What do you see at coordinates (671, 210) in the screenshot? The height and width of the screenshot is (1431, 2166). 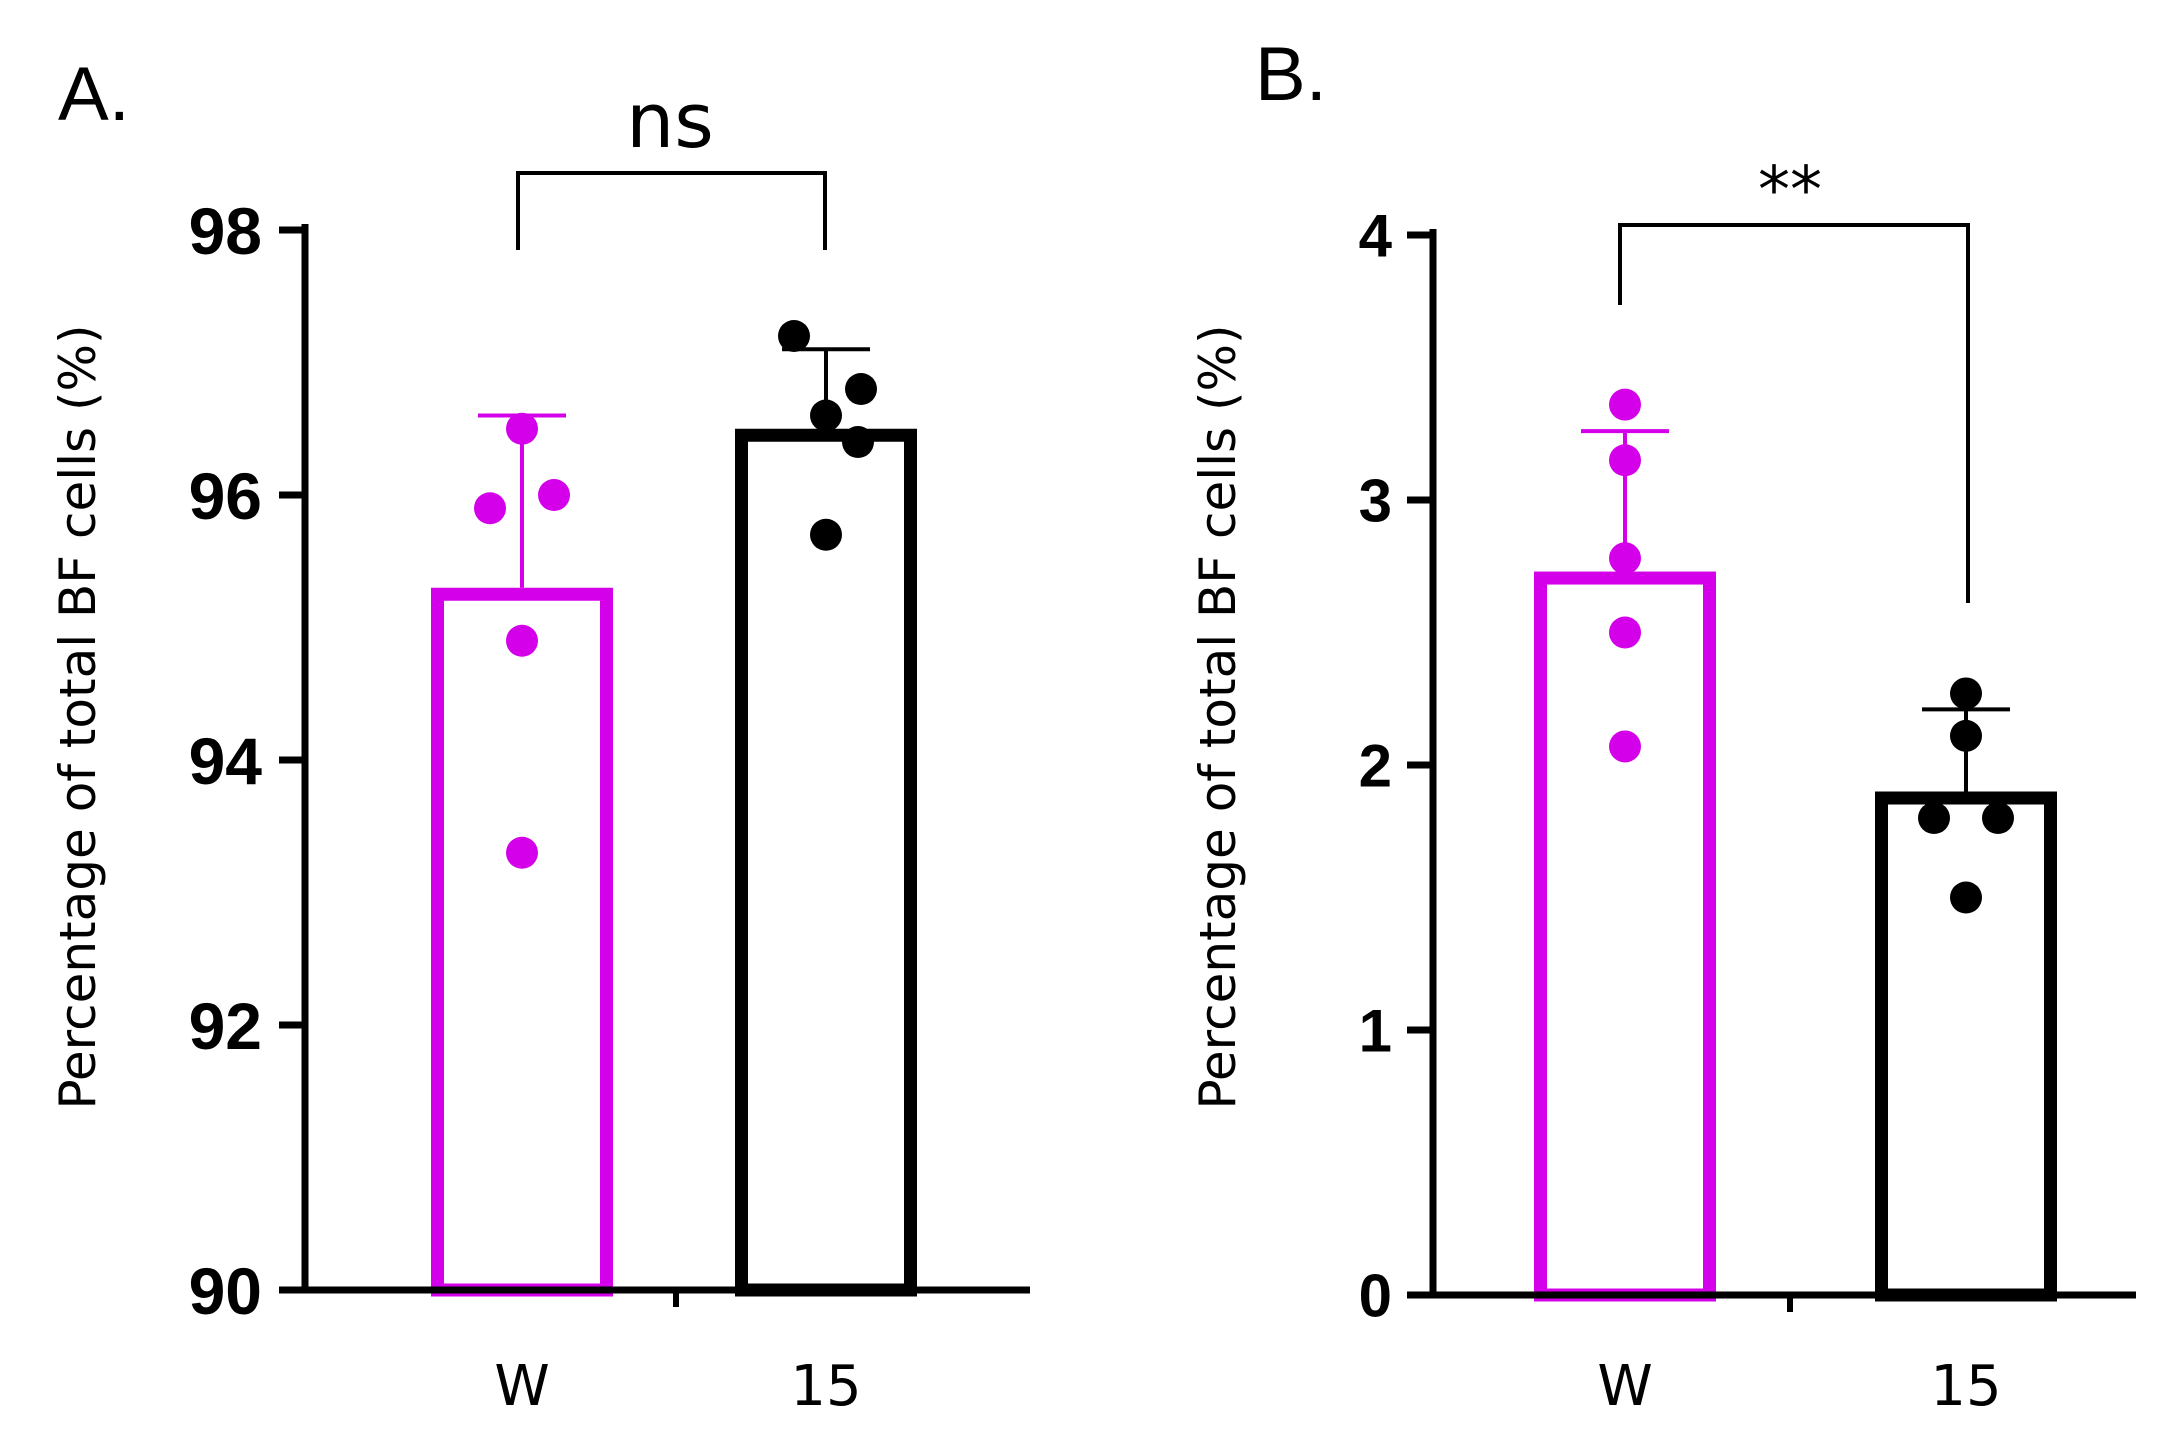 I see `panel-a-significance-bracket` at bounding box center [671, 210].